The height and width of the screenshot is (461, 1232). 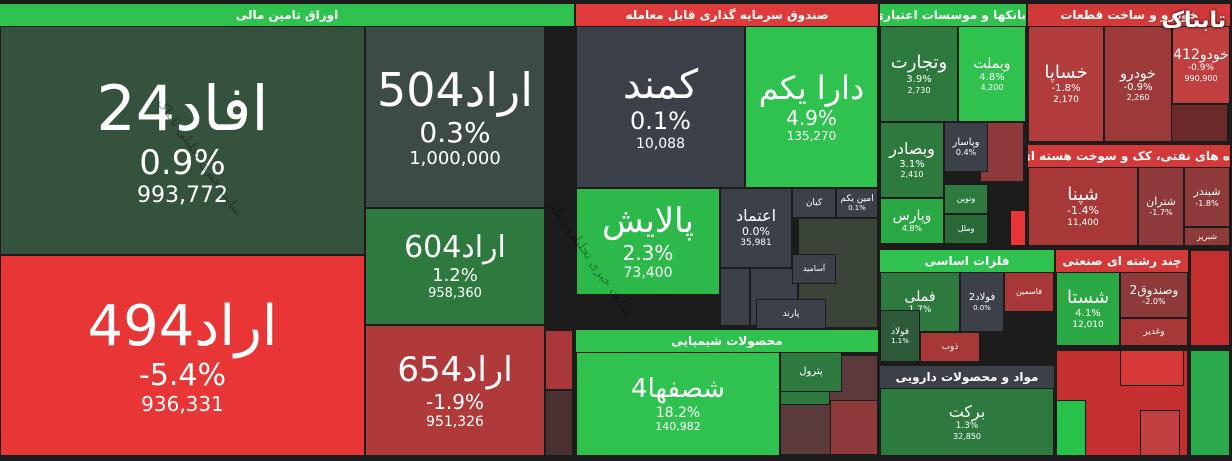 I want to click on stock-name: وصندوق2, so click(x=1154, y=289).